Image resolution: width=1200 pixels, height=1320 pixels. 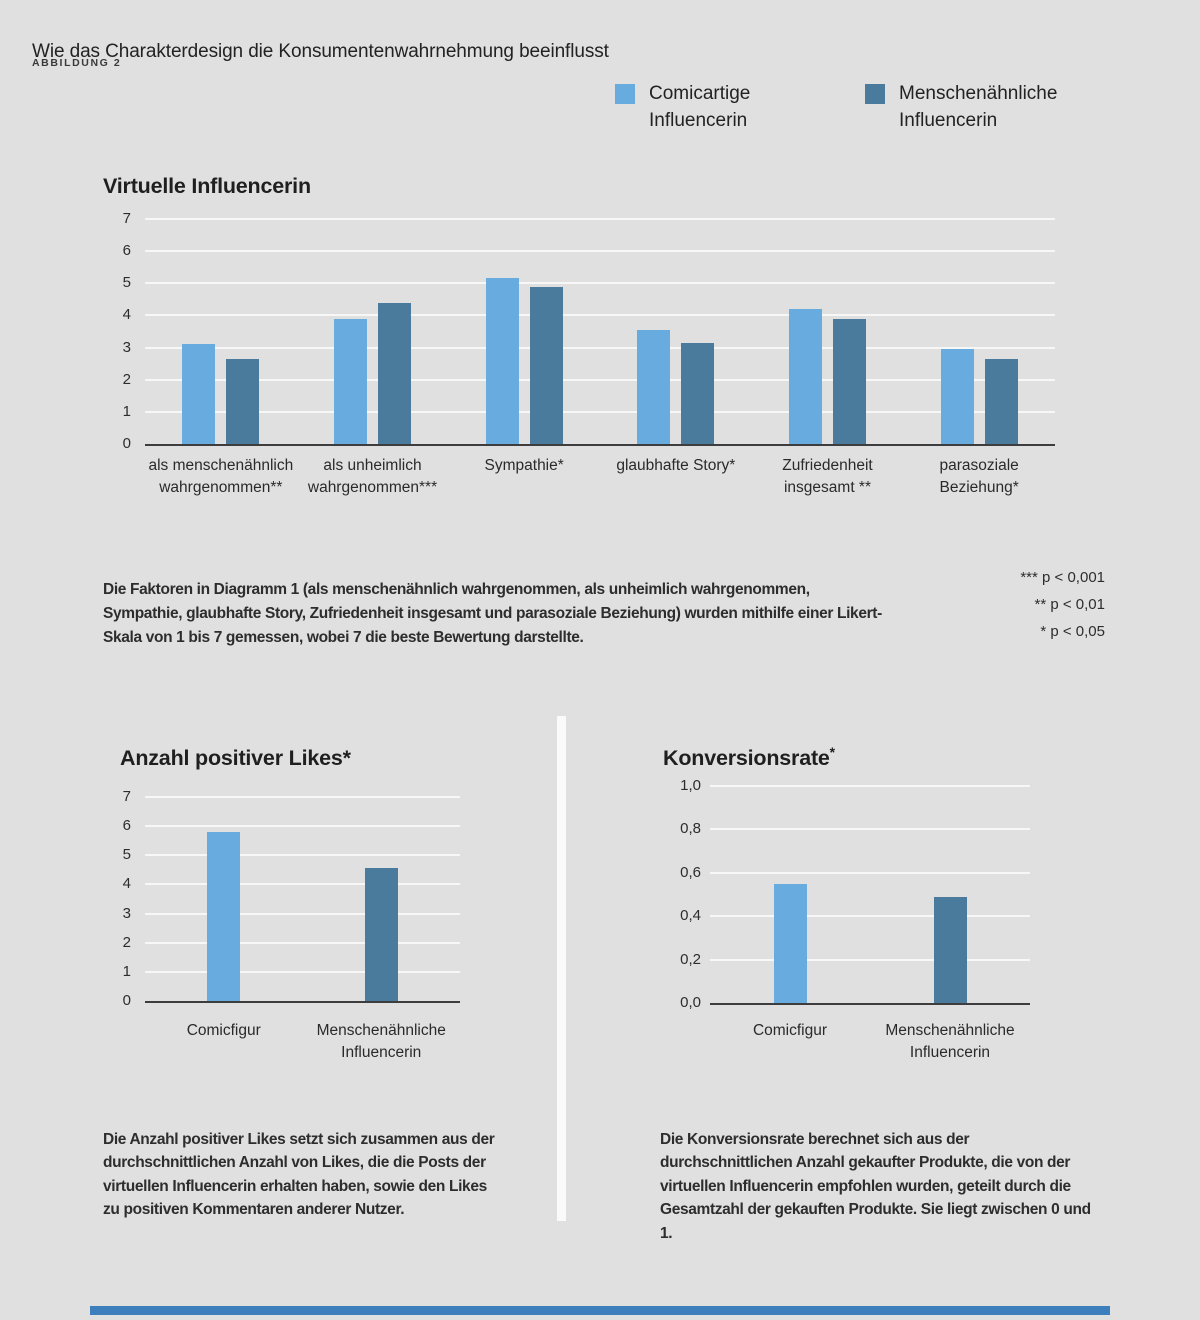 I want to click on chart-title-konversionsrate-asterisk: *, so click(x=832, y=751).